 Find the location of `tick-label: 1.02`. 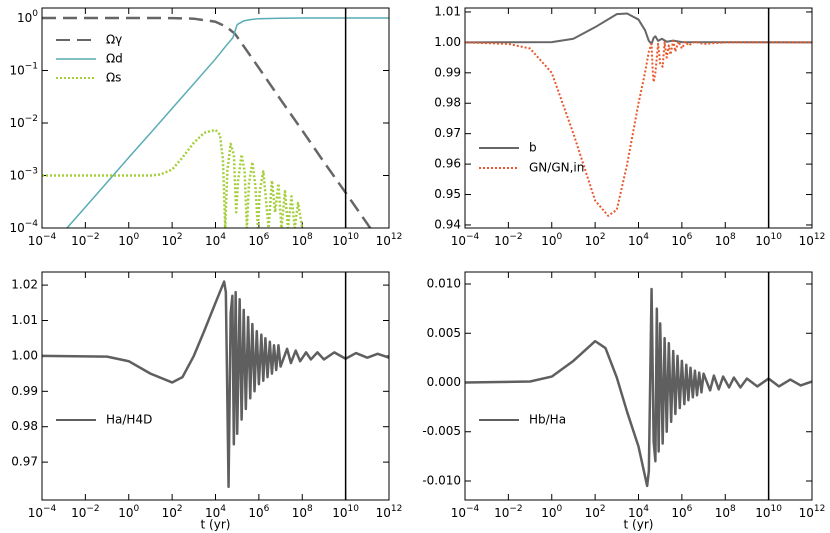

tick-label: 1.02 is located at coordinates (24, 285).